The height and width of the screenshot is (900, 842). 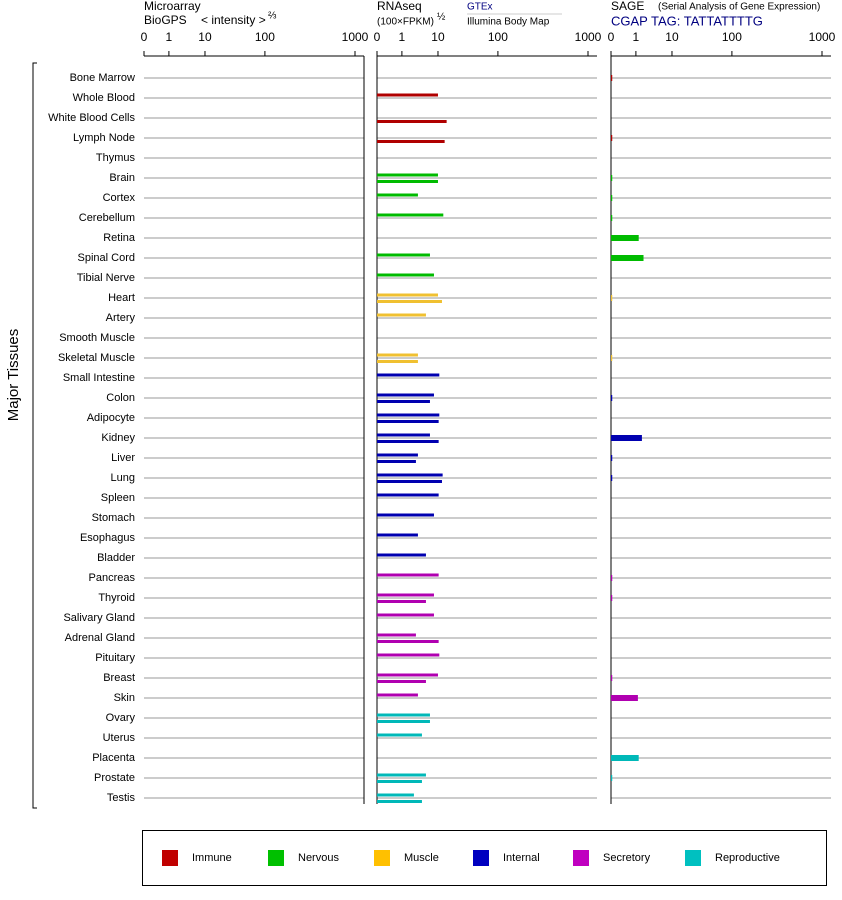 What do you see at coordinates (91, 118) in the screenshot?
I see `category-label: White Blood Cells` at bounding box center [91, 118].